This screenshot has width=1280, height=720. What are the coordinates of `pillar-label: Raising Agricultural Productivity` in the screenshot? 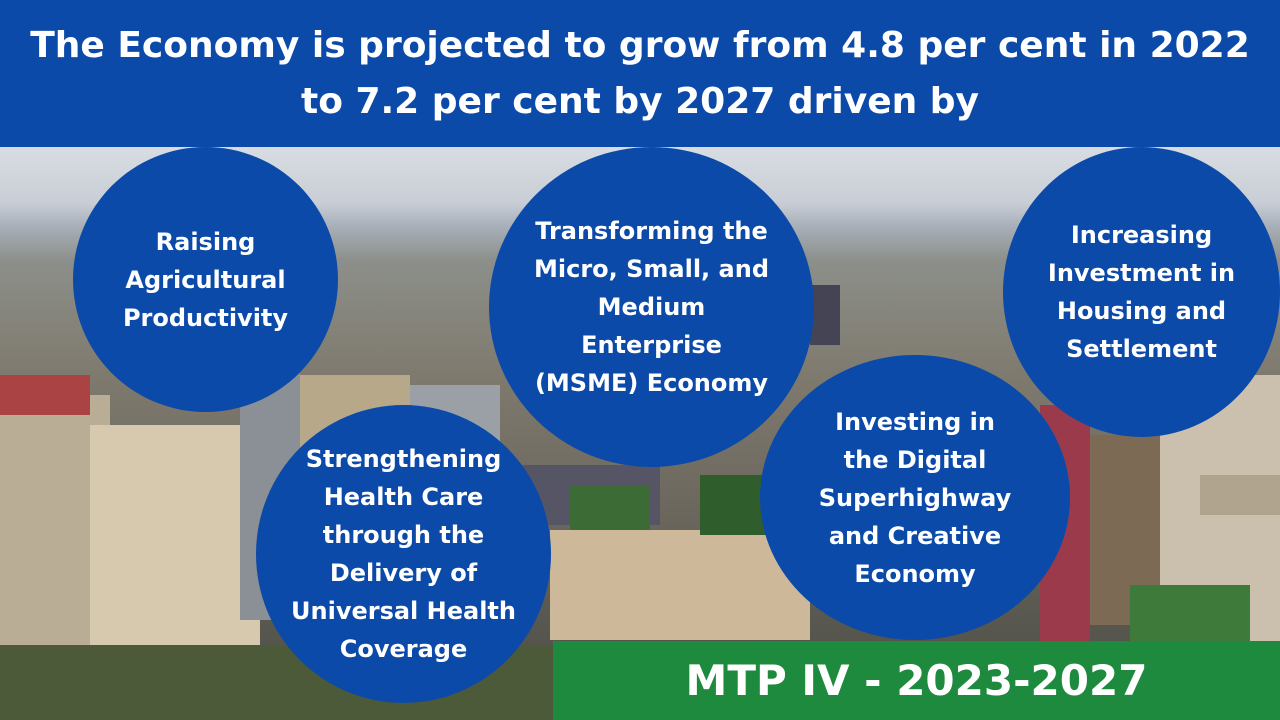 It's located at (205, 279).